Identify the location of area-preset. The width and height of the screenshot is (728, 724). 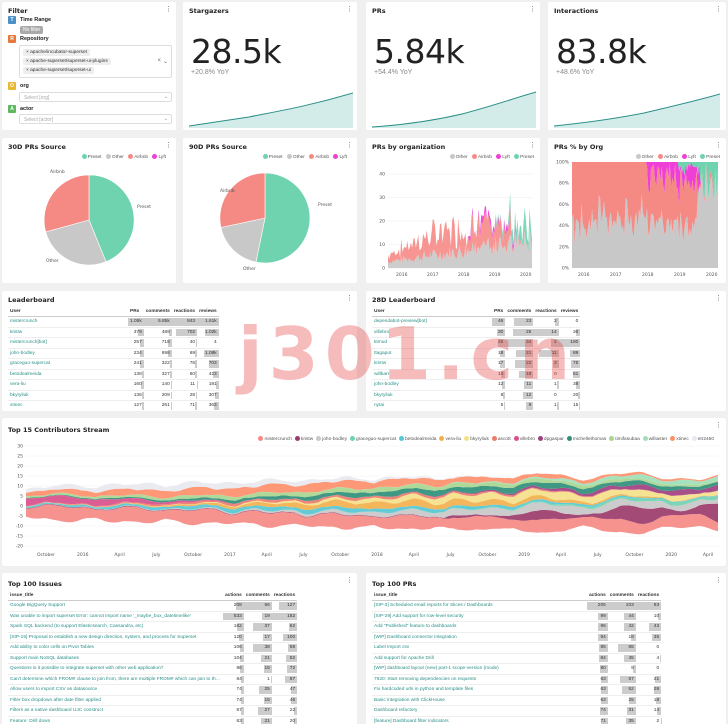
(645, 183).